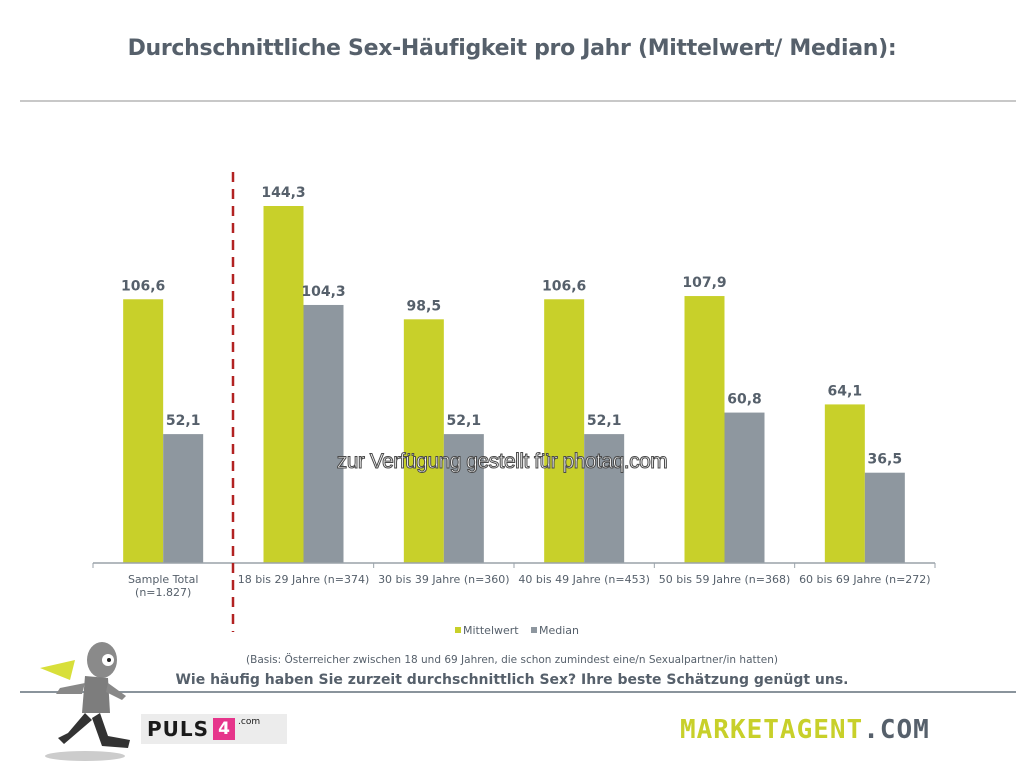  Describe the element at coordinates (725, 579) in the screenshot. I see `x-tick-label: 50 bis 59 Jahre (n=368)` at that location.